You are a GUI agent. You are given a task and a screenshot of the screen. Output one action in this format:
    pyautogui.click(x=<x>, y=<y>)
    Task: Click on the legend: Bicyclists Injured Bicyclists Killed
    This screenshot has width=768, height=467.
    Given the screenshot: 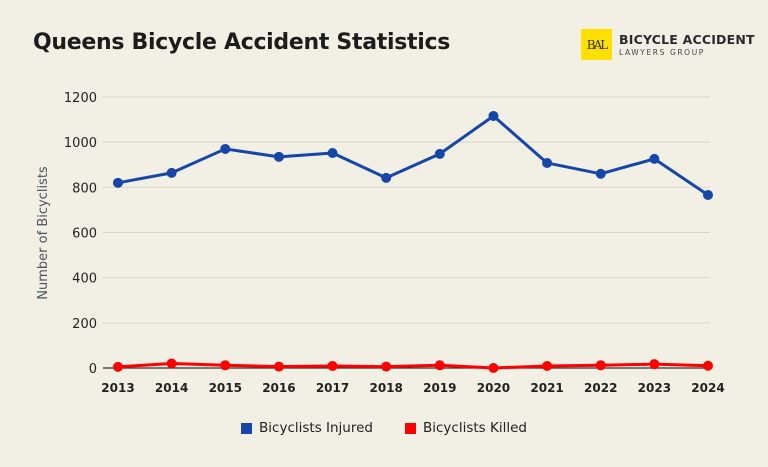 What is the action you would take?
    pyautogui.click(x=384, y=428)
    